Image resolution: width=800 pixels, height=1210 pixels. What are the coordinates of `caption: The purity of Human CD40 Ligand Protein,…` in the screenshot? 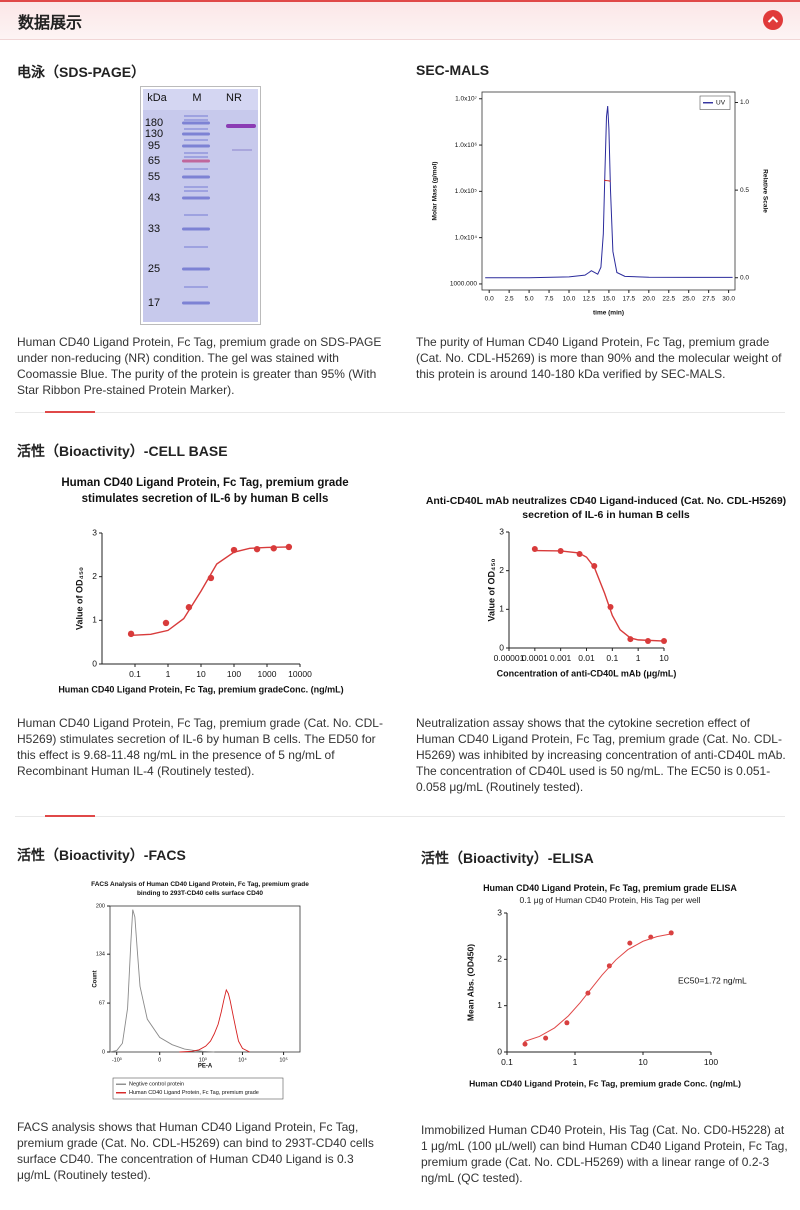 It's located at (599, 358).